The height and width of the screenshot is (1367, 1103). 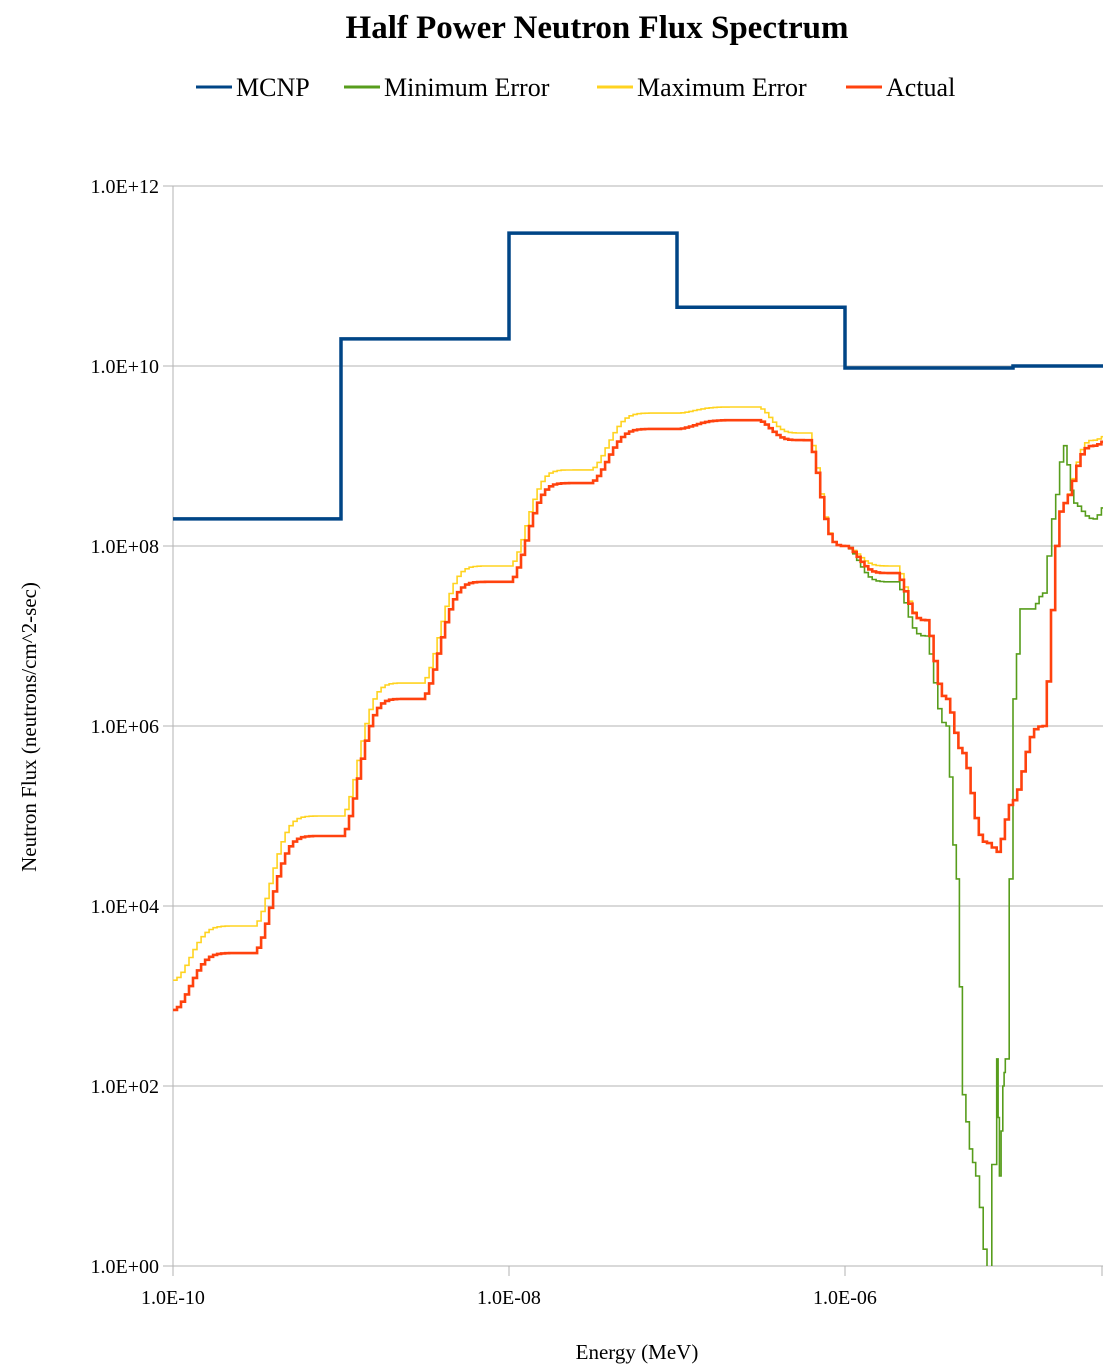 I want to click on x-tick-label: 1.0E-08, so click(x=509, y=1298).